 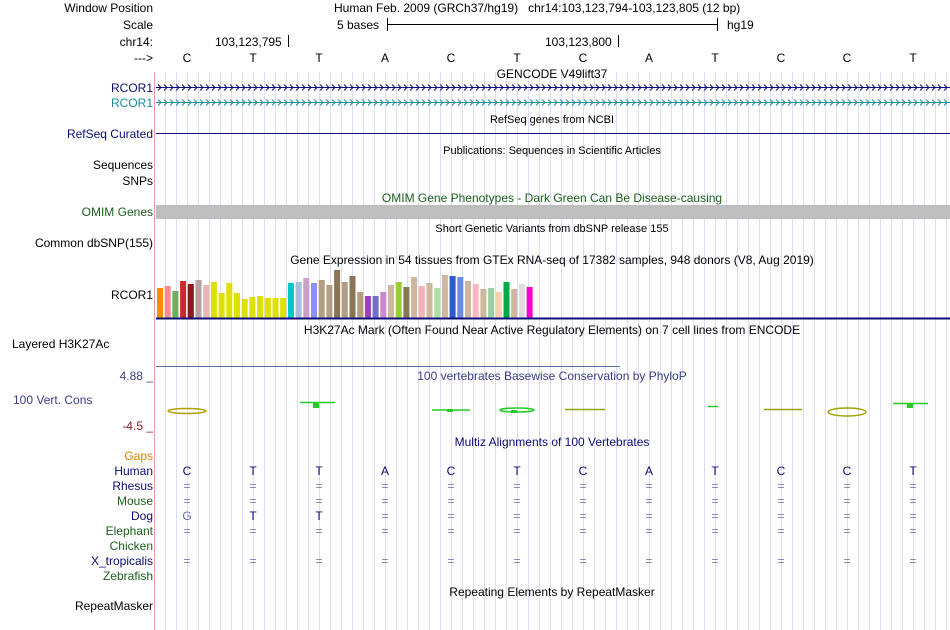 What do you see at coordinates (143, 58) in the screenshot?
I see `strand-arrow-label: --->` at bounding box center [143, 58].